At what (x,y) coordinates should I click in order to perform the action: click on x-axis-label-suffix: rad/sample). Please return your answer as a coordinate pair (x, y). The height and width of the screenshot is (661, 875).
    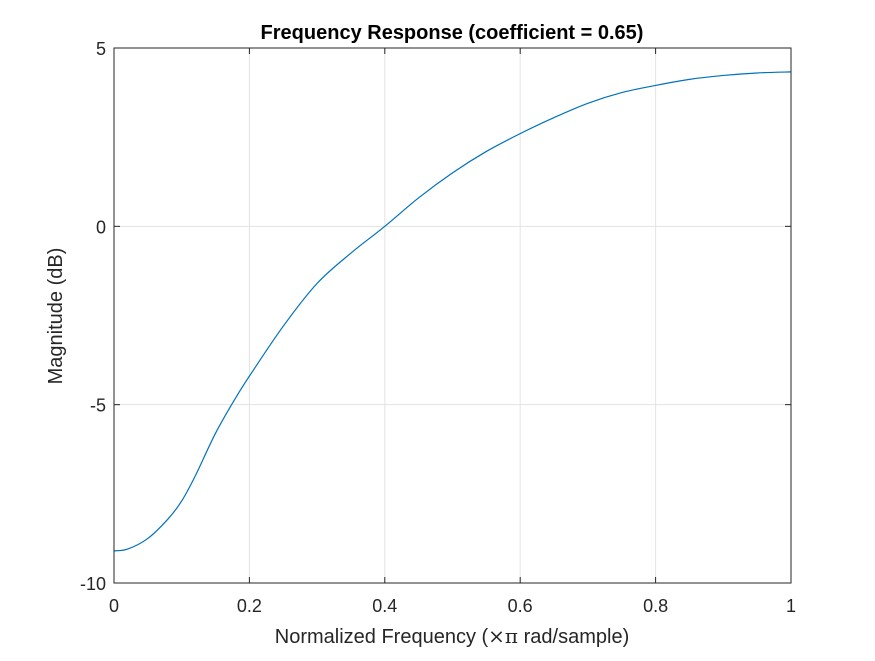
    Looking at the image, I should click on (573, 637).